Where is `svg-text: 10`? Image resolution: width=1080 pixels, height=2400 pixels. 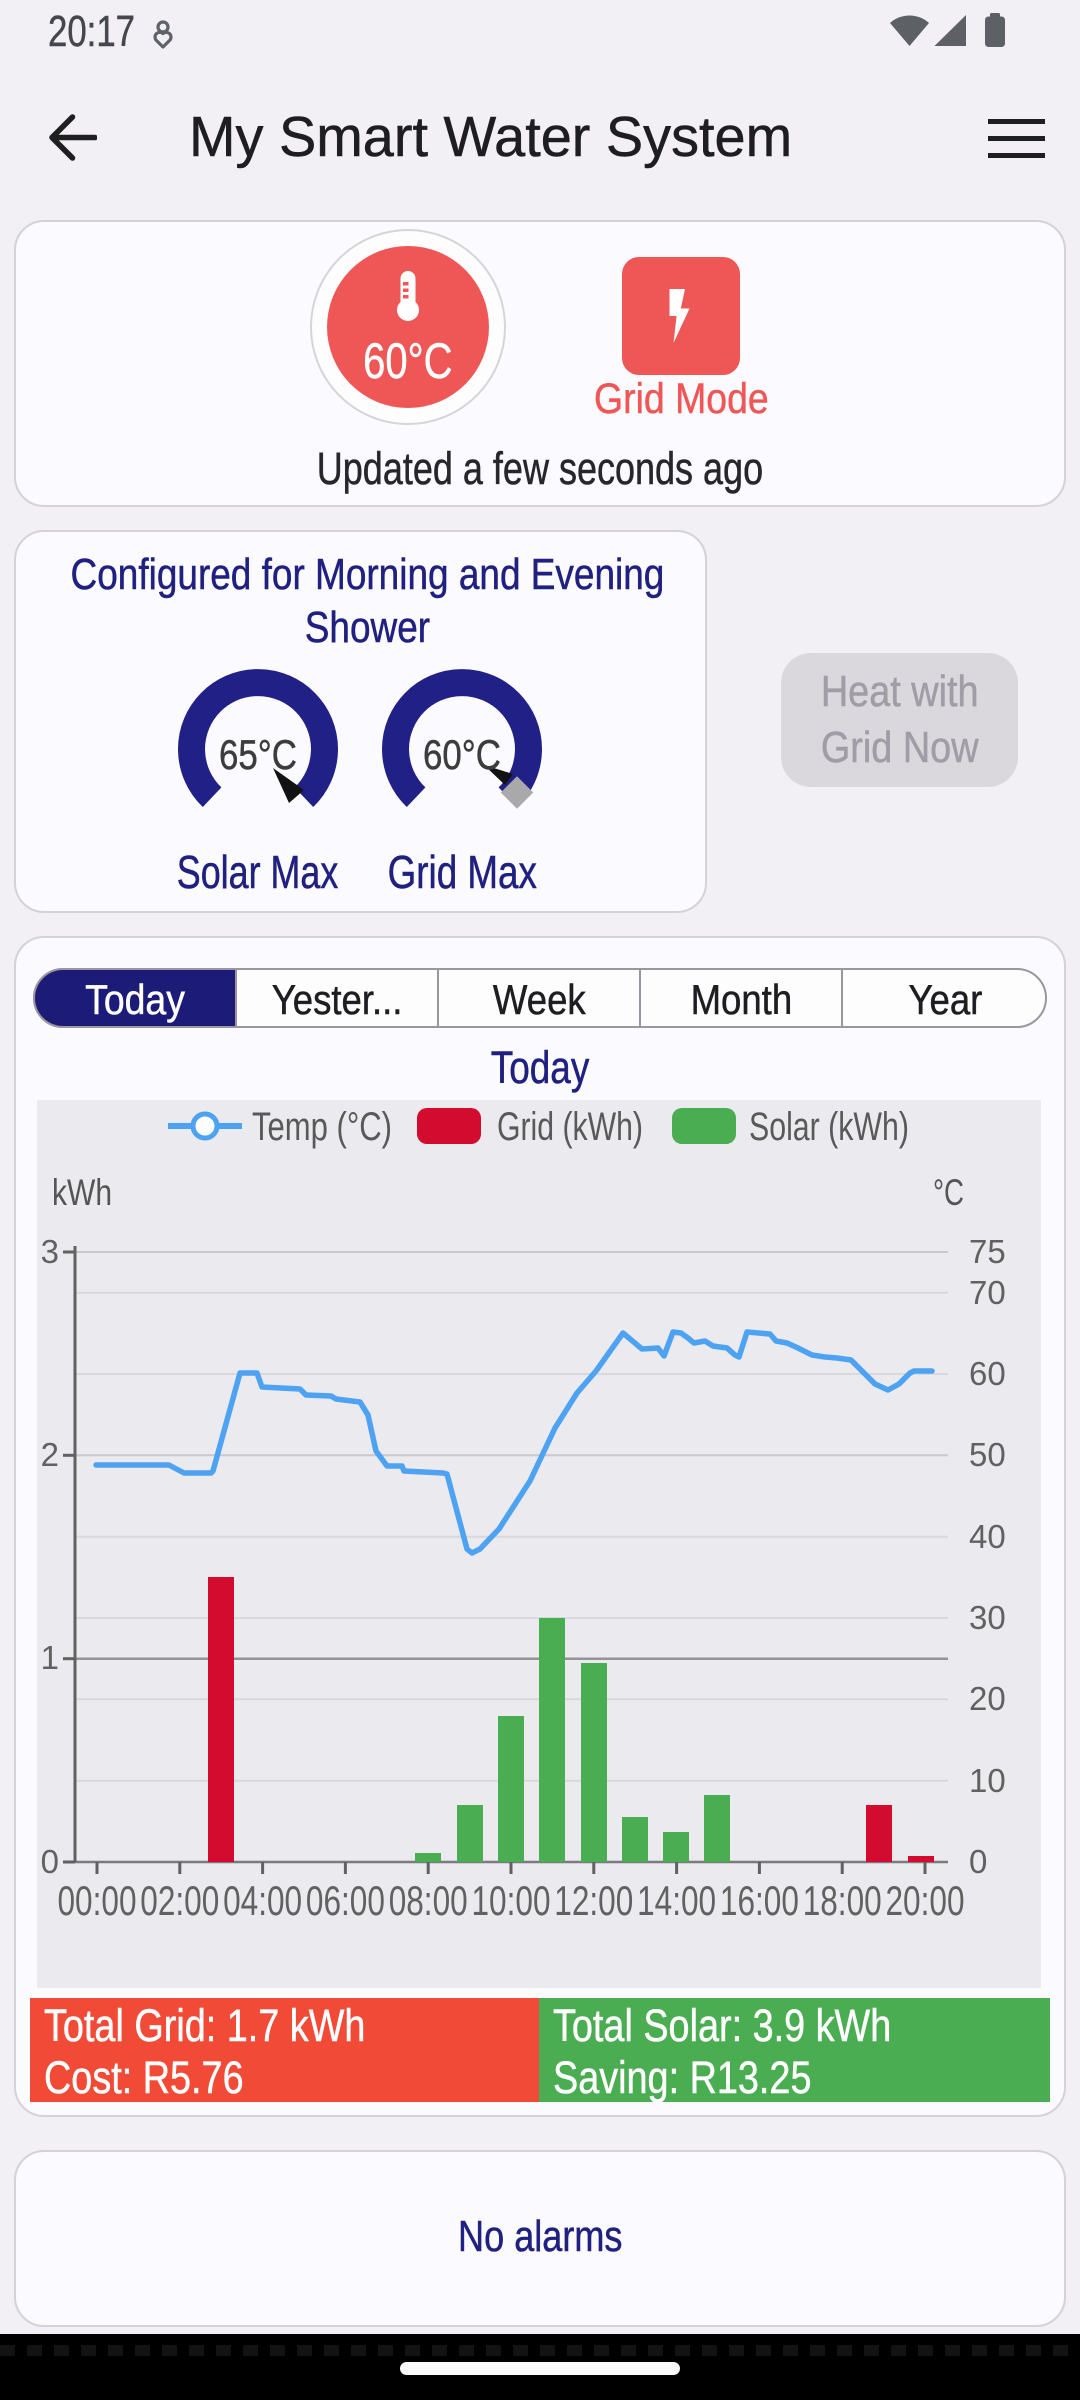
svg-text: 10 is located at coordinates (987, 1780).